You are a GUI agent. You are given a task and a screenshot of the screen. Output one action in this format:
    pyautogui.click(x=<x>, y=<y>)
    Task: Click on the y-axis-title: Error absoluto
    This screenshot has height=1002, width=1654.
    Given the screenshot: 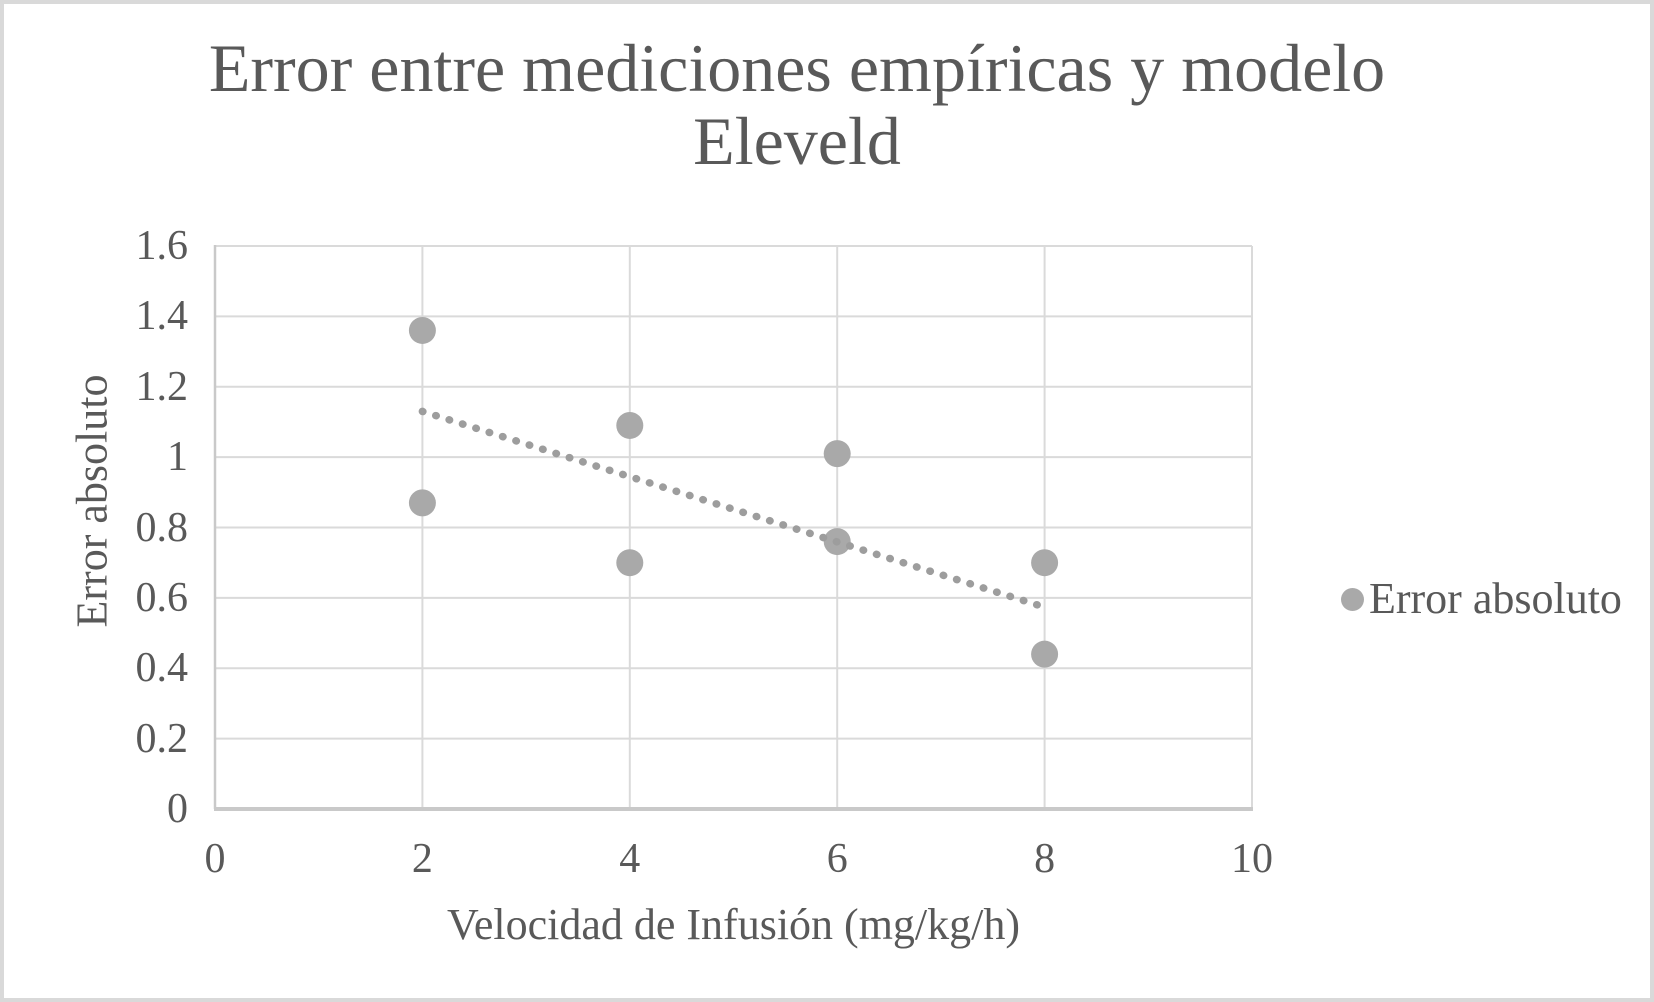 What is the action you would take?
    pyautogui.click(x=92, y=501)
    